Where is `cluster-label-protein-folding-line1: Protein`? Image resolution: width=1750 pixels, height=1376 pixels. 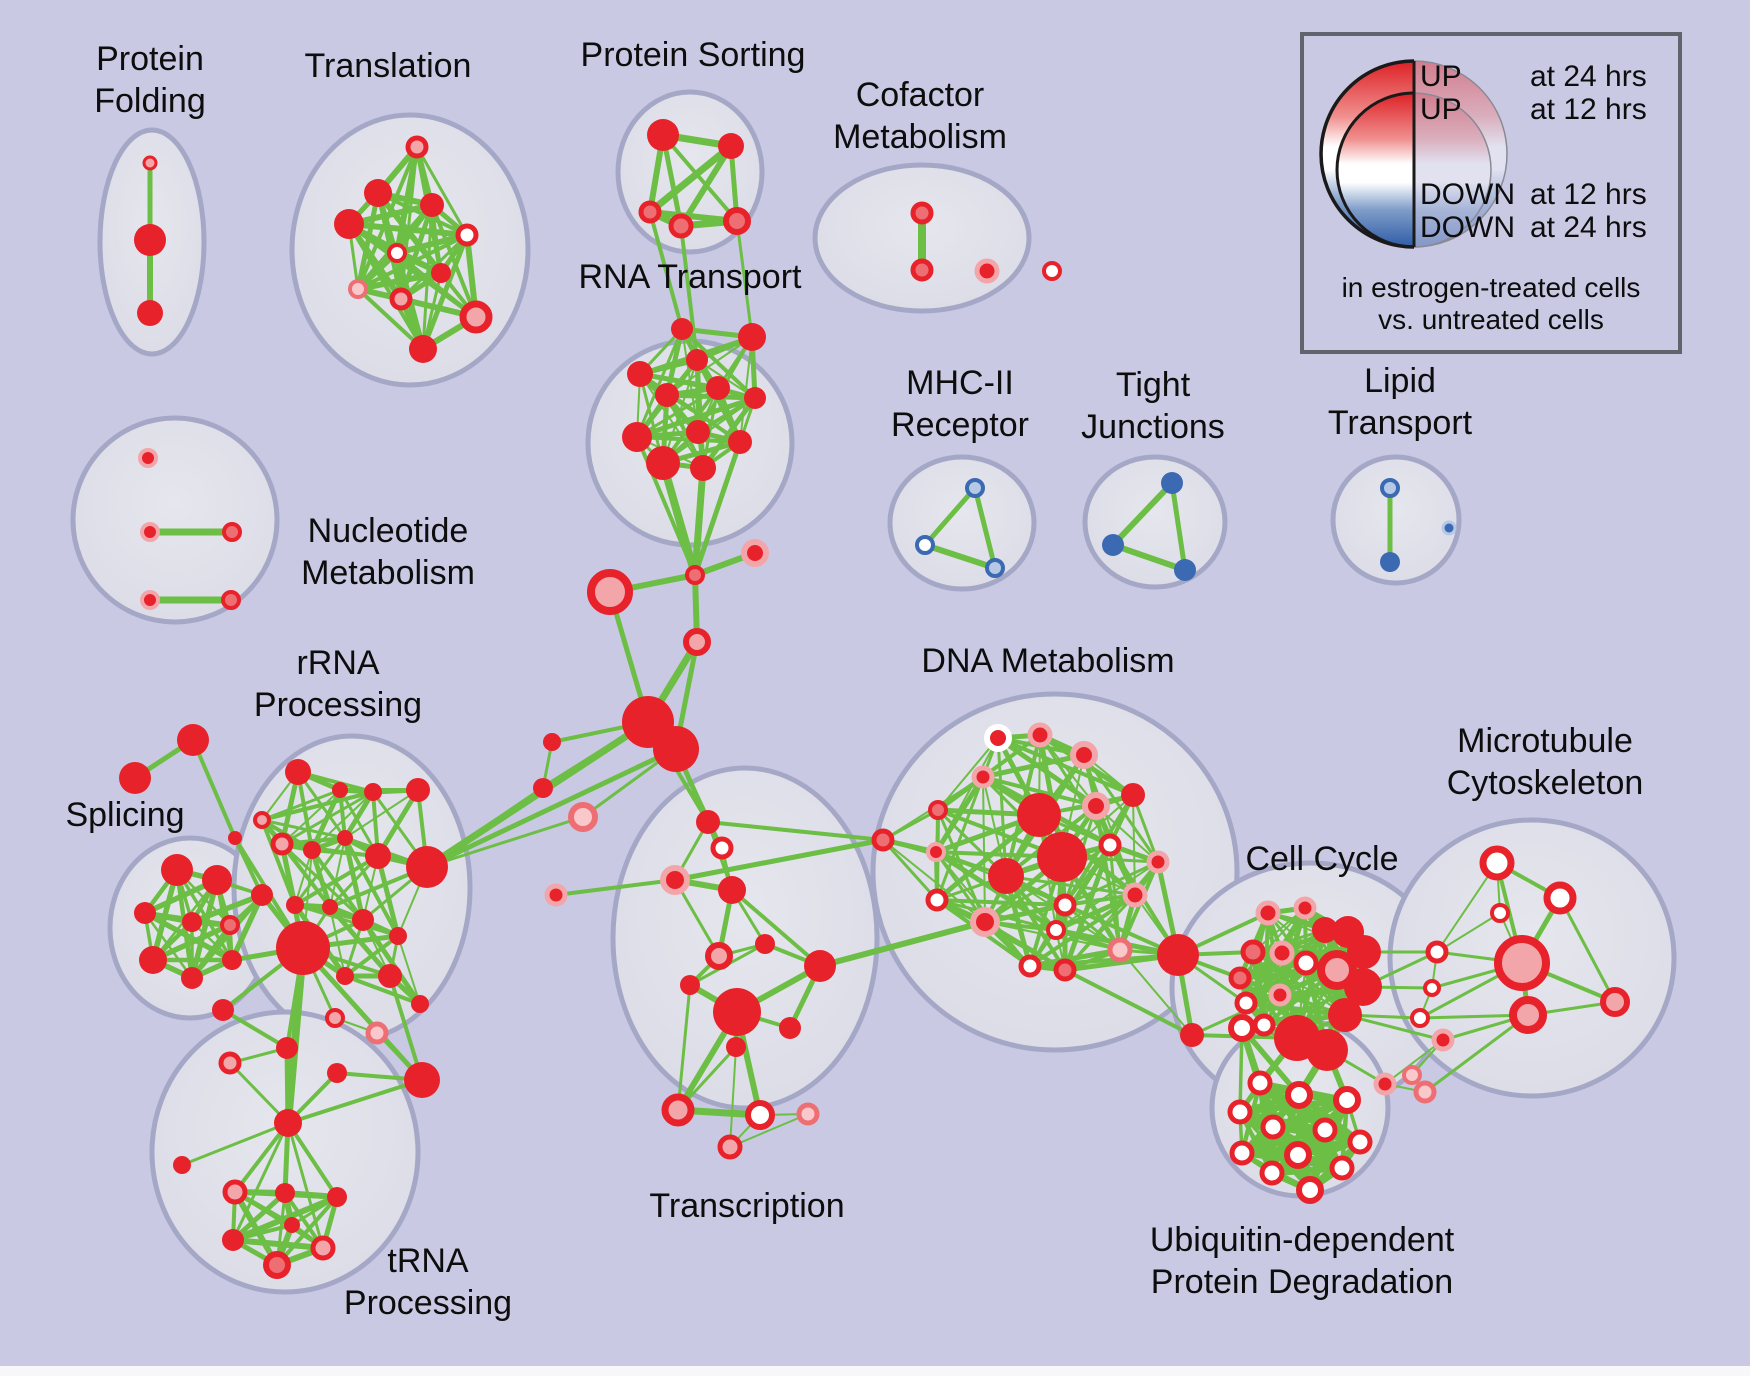 cluster-label-protein-folding-line1: Protein is located at coordinates (150, 59).